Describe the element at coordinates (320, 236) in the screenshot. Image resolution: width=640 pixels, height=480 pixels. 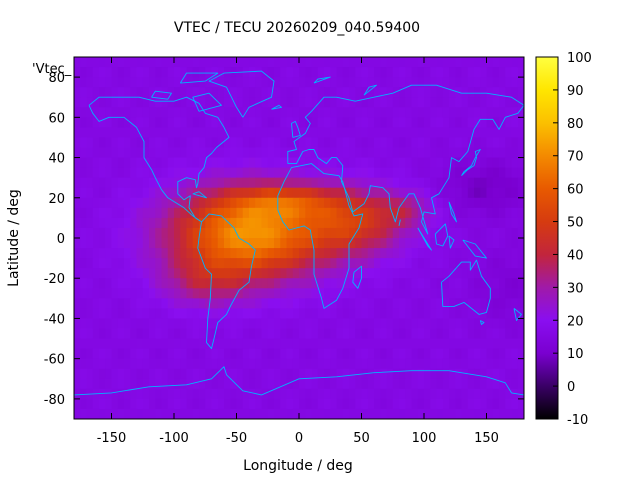
I see `coastline-africa` at that location.